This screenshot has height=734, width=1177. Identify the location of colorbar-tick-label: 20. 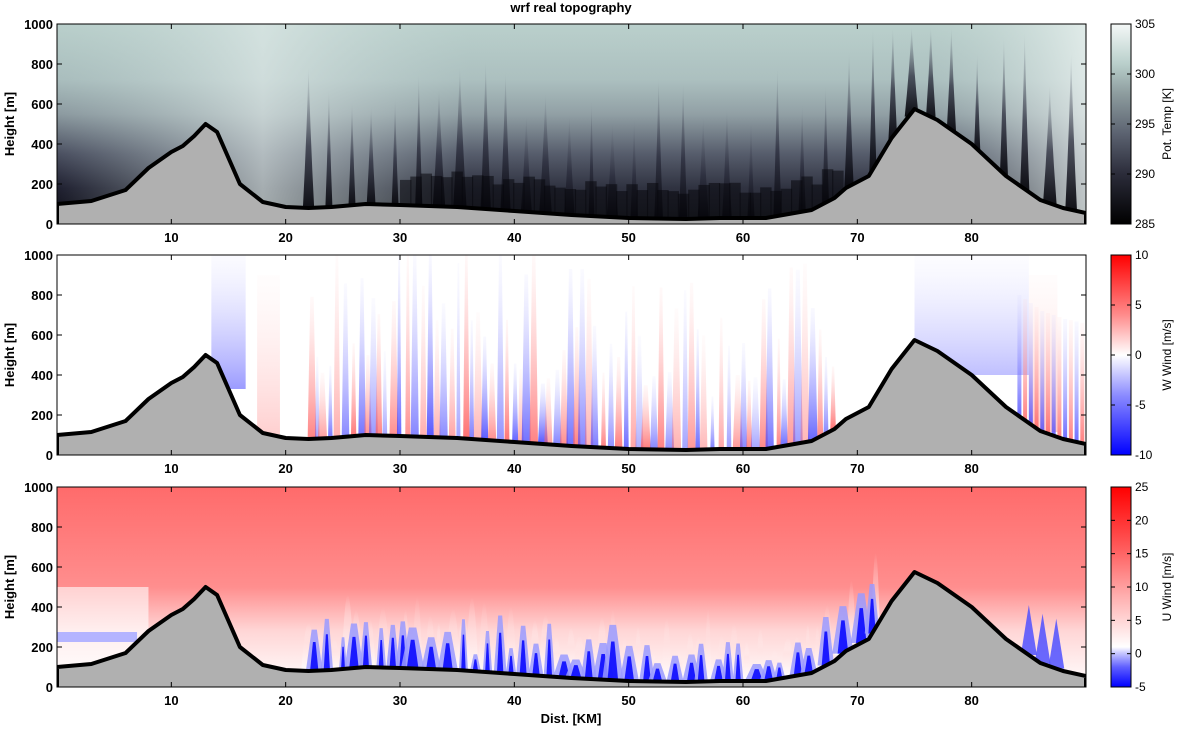
(1142, 520).